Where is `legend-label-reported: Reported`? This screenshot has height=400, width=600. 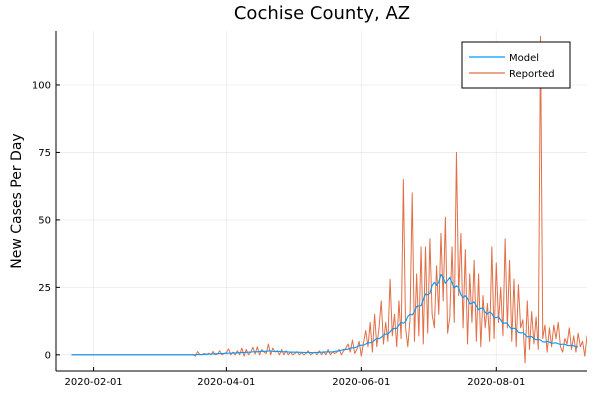
legend-label-reported: Reported is located at coordinates (532, 74).